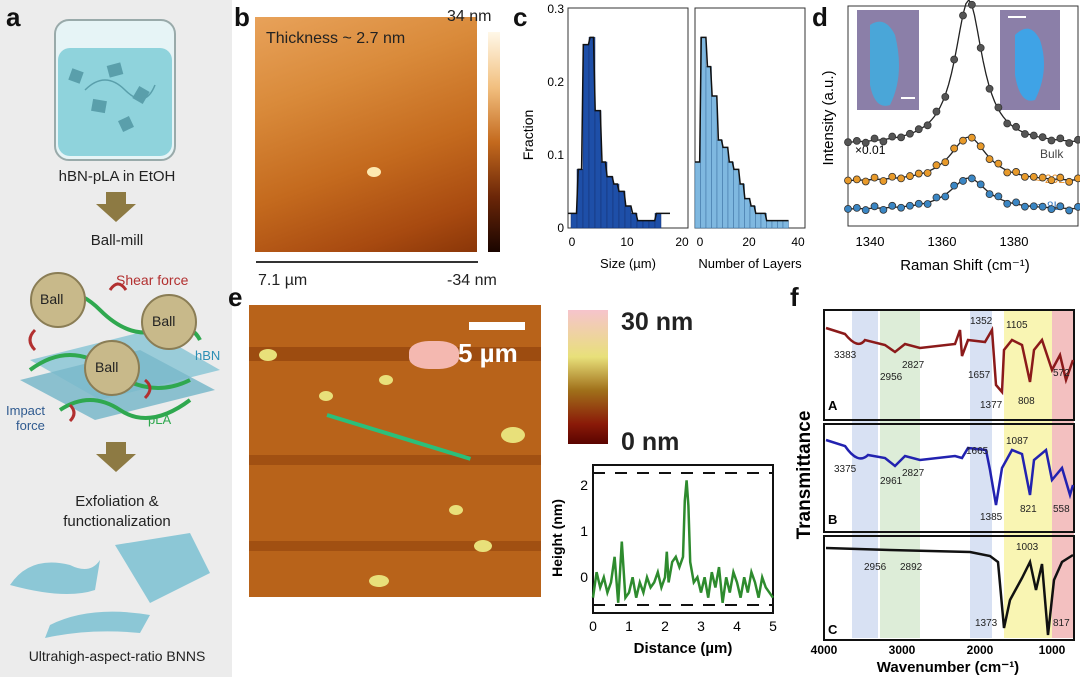  I want to click on e-xtick: 2, so click(665, 626).